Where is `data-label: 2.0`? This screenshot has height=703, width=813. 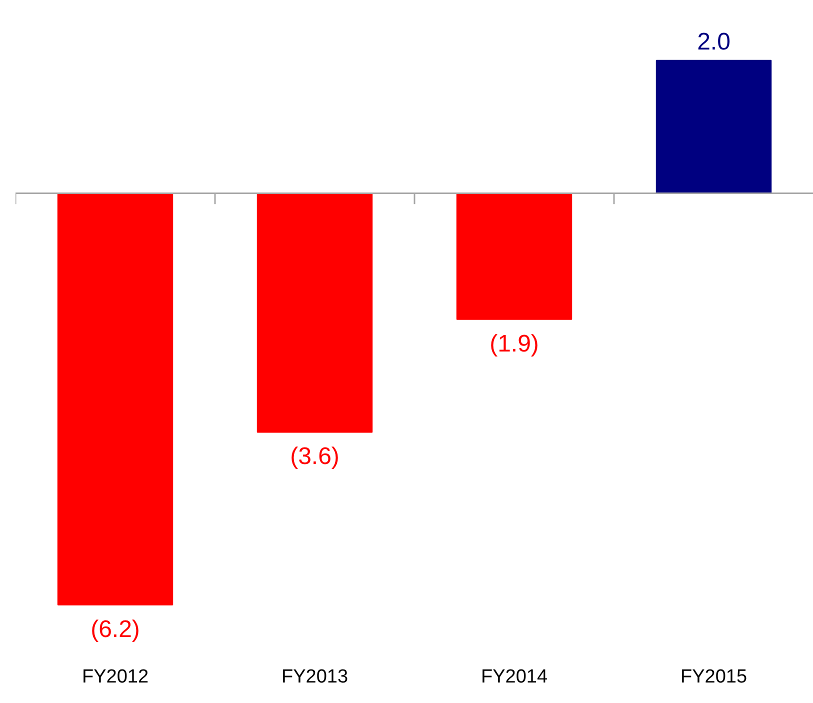 data-label: 2.0 is located at coordinates (713, 42).